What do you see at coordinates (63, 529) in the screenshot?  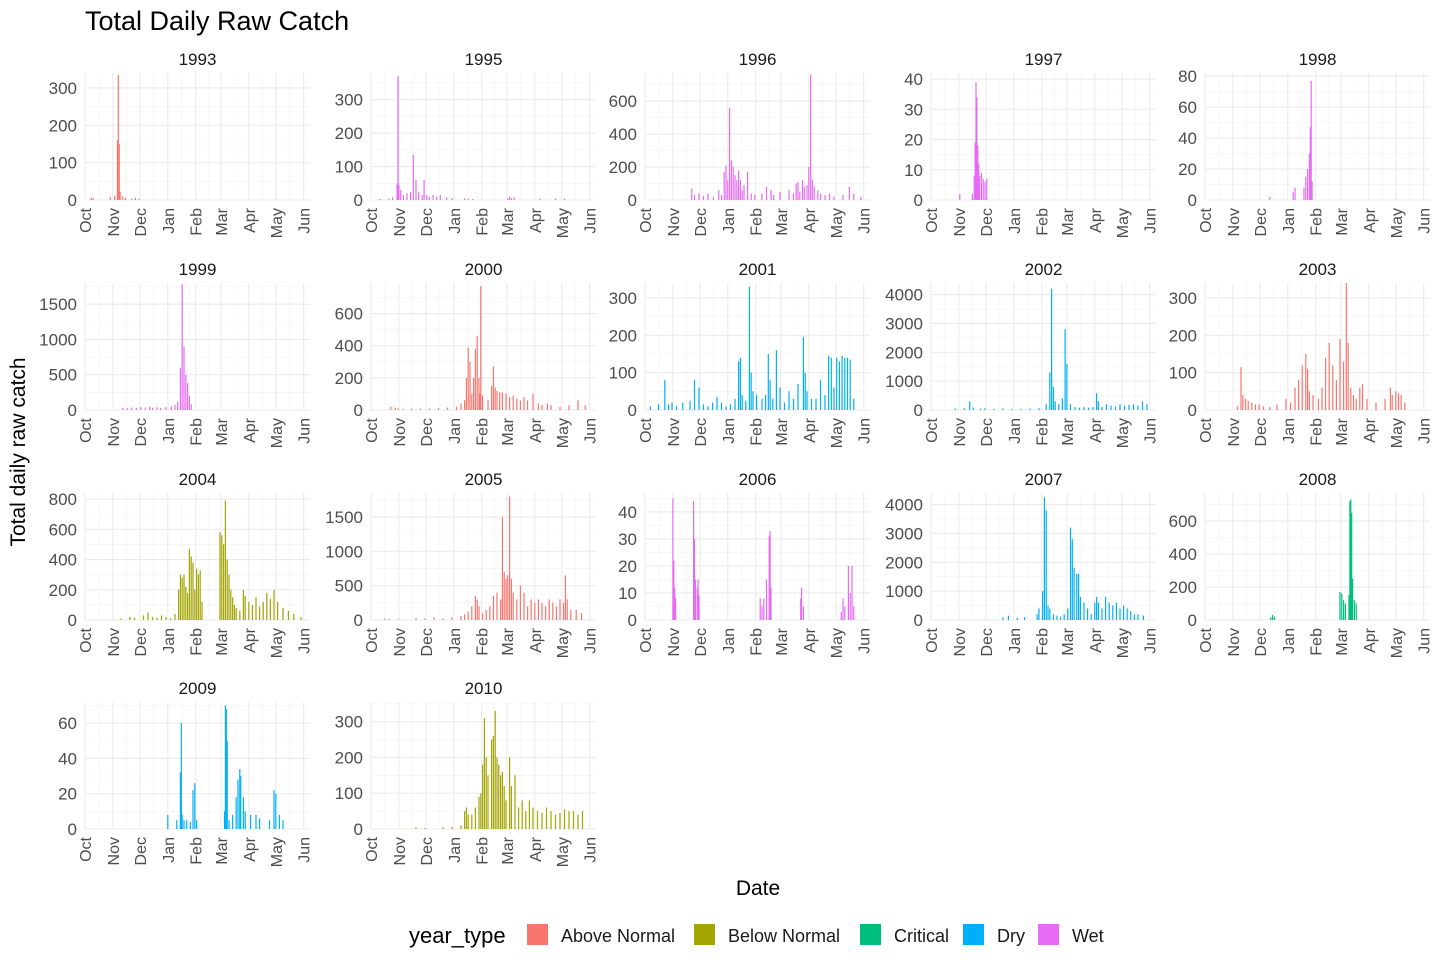 I see `y-tick-label: 600` at bounding box center [63, 529].